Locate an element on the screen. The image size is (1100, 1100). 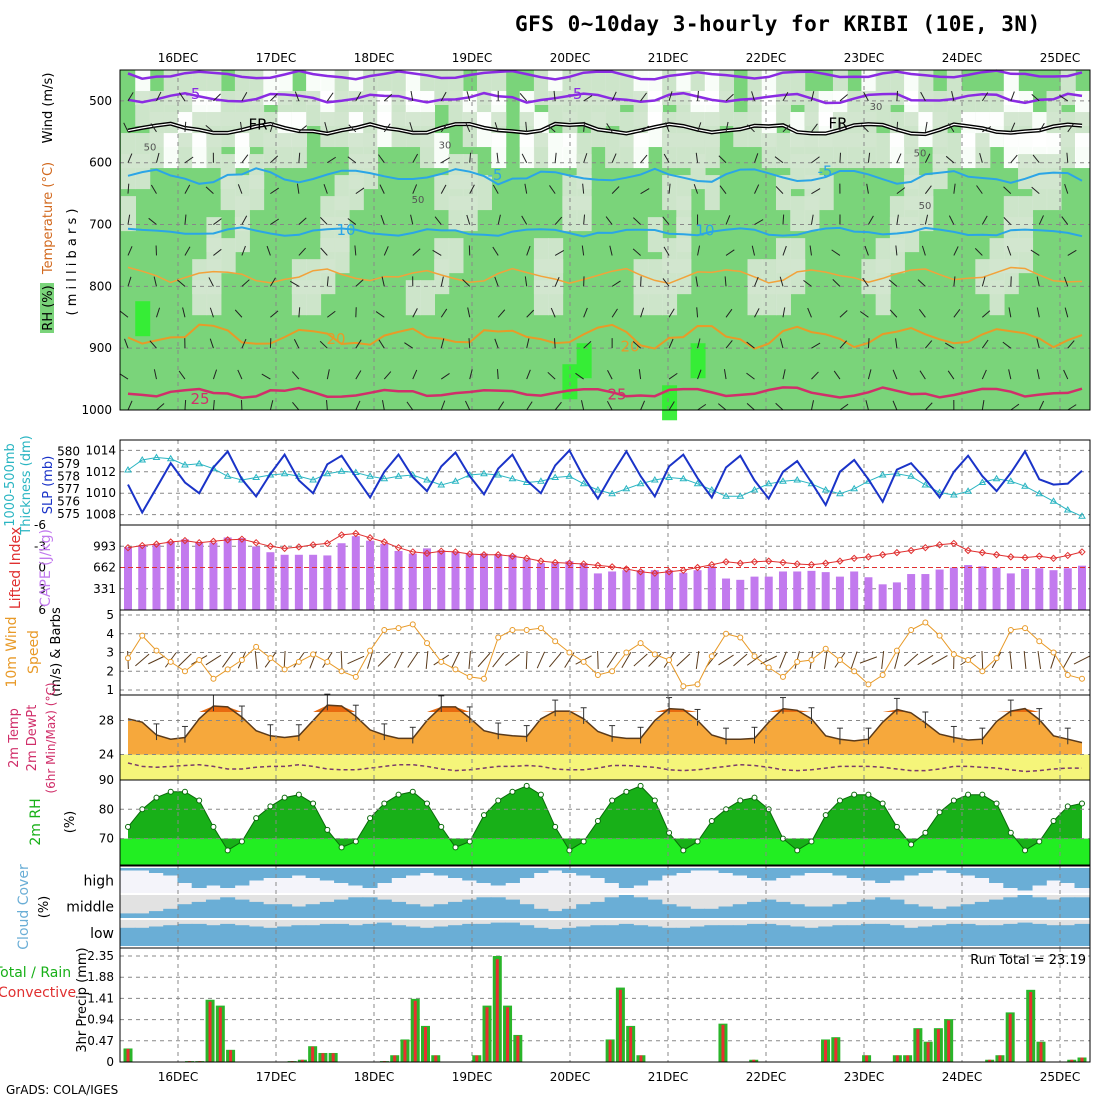
wind-ytick: 2 is located at coordinates (110, 671).